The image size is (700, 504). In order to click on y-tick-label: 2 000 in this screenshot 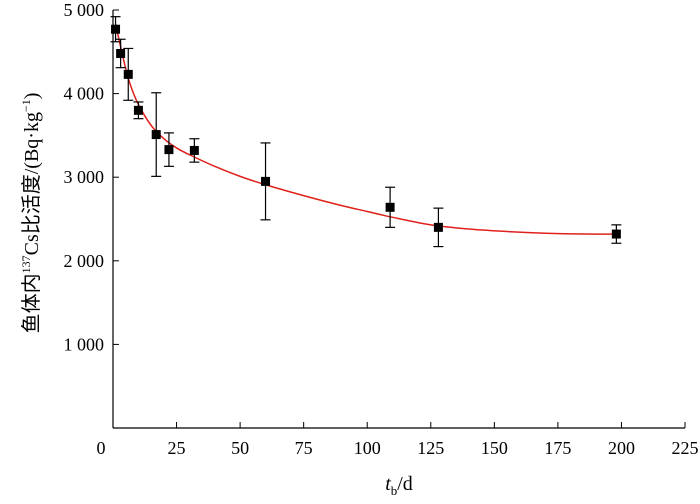, I will do `click(84, 261)`.